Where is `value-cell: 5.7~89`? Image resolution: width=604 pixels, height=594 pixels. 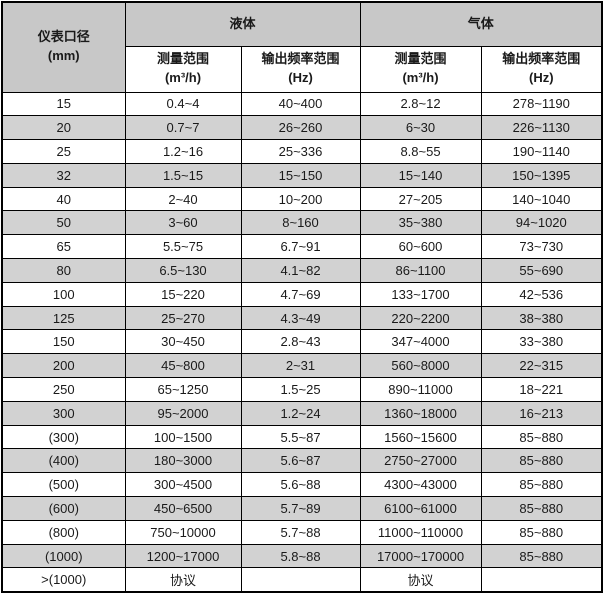 value-cell: 5.7~89 is located at coordinates (300, 508).